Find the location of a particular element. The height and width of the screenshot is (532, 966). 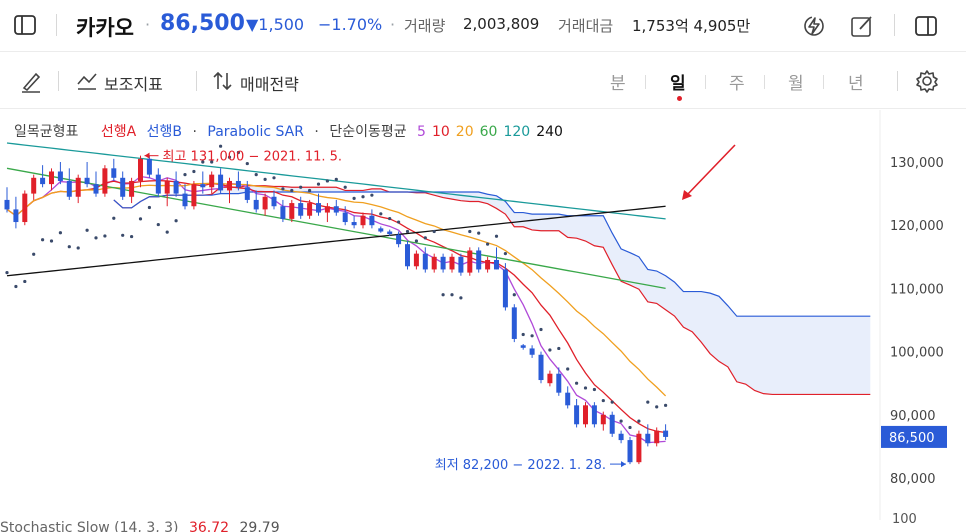

edit-icon is located at coordinates (862, 26).